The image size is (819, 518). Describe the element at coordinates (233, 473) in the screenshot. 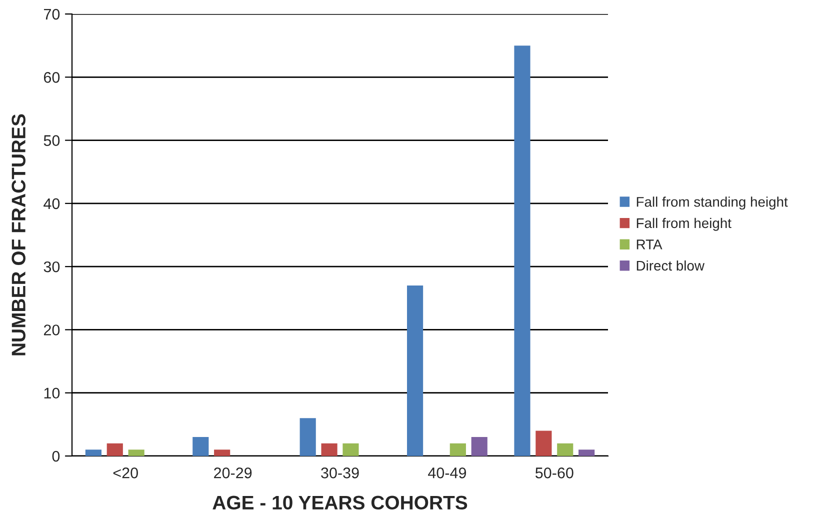

I see `x-tick-label: 20-29` at that location.